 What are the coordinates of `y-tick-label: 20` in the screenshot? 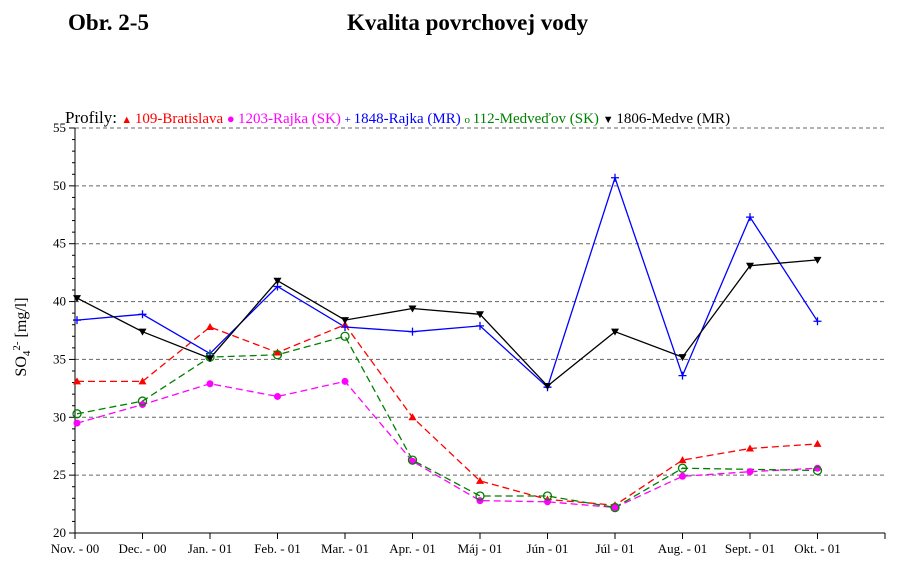 It's located at (59, 532).